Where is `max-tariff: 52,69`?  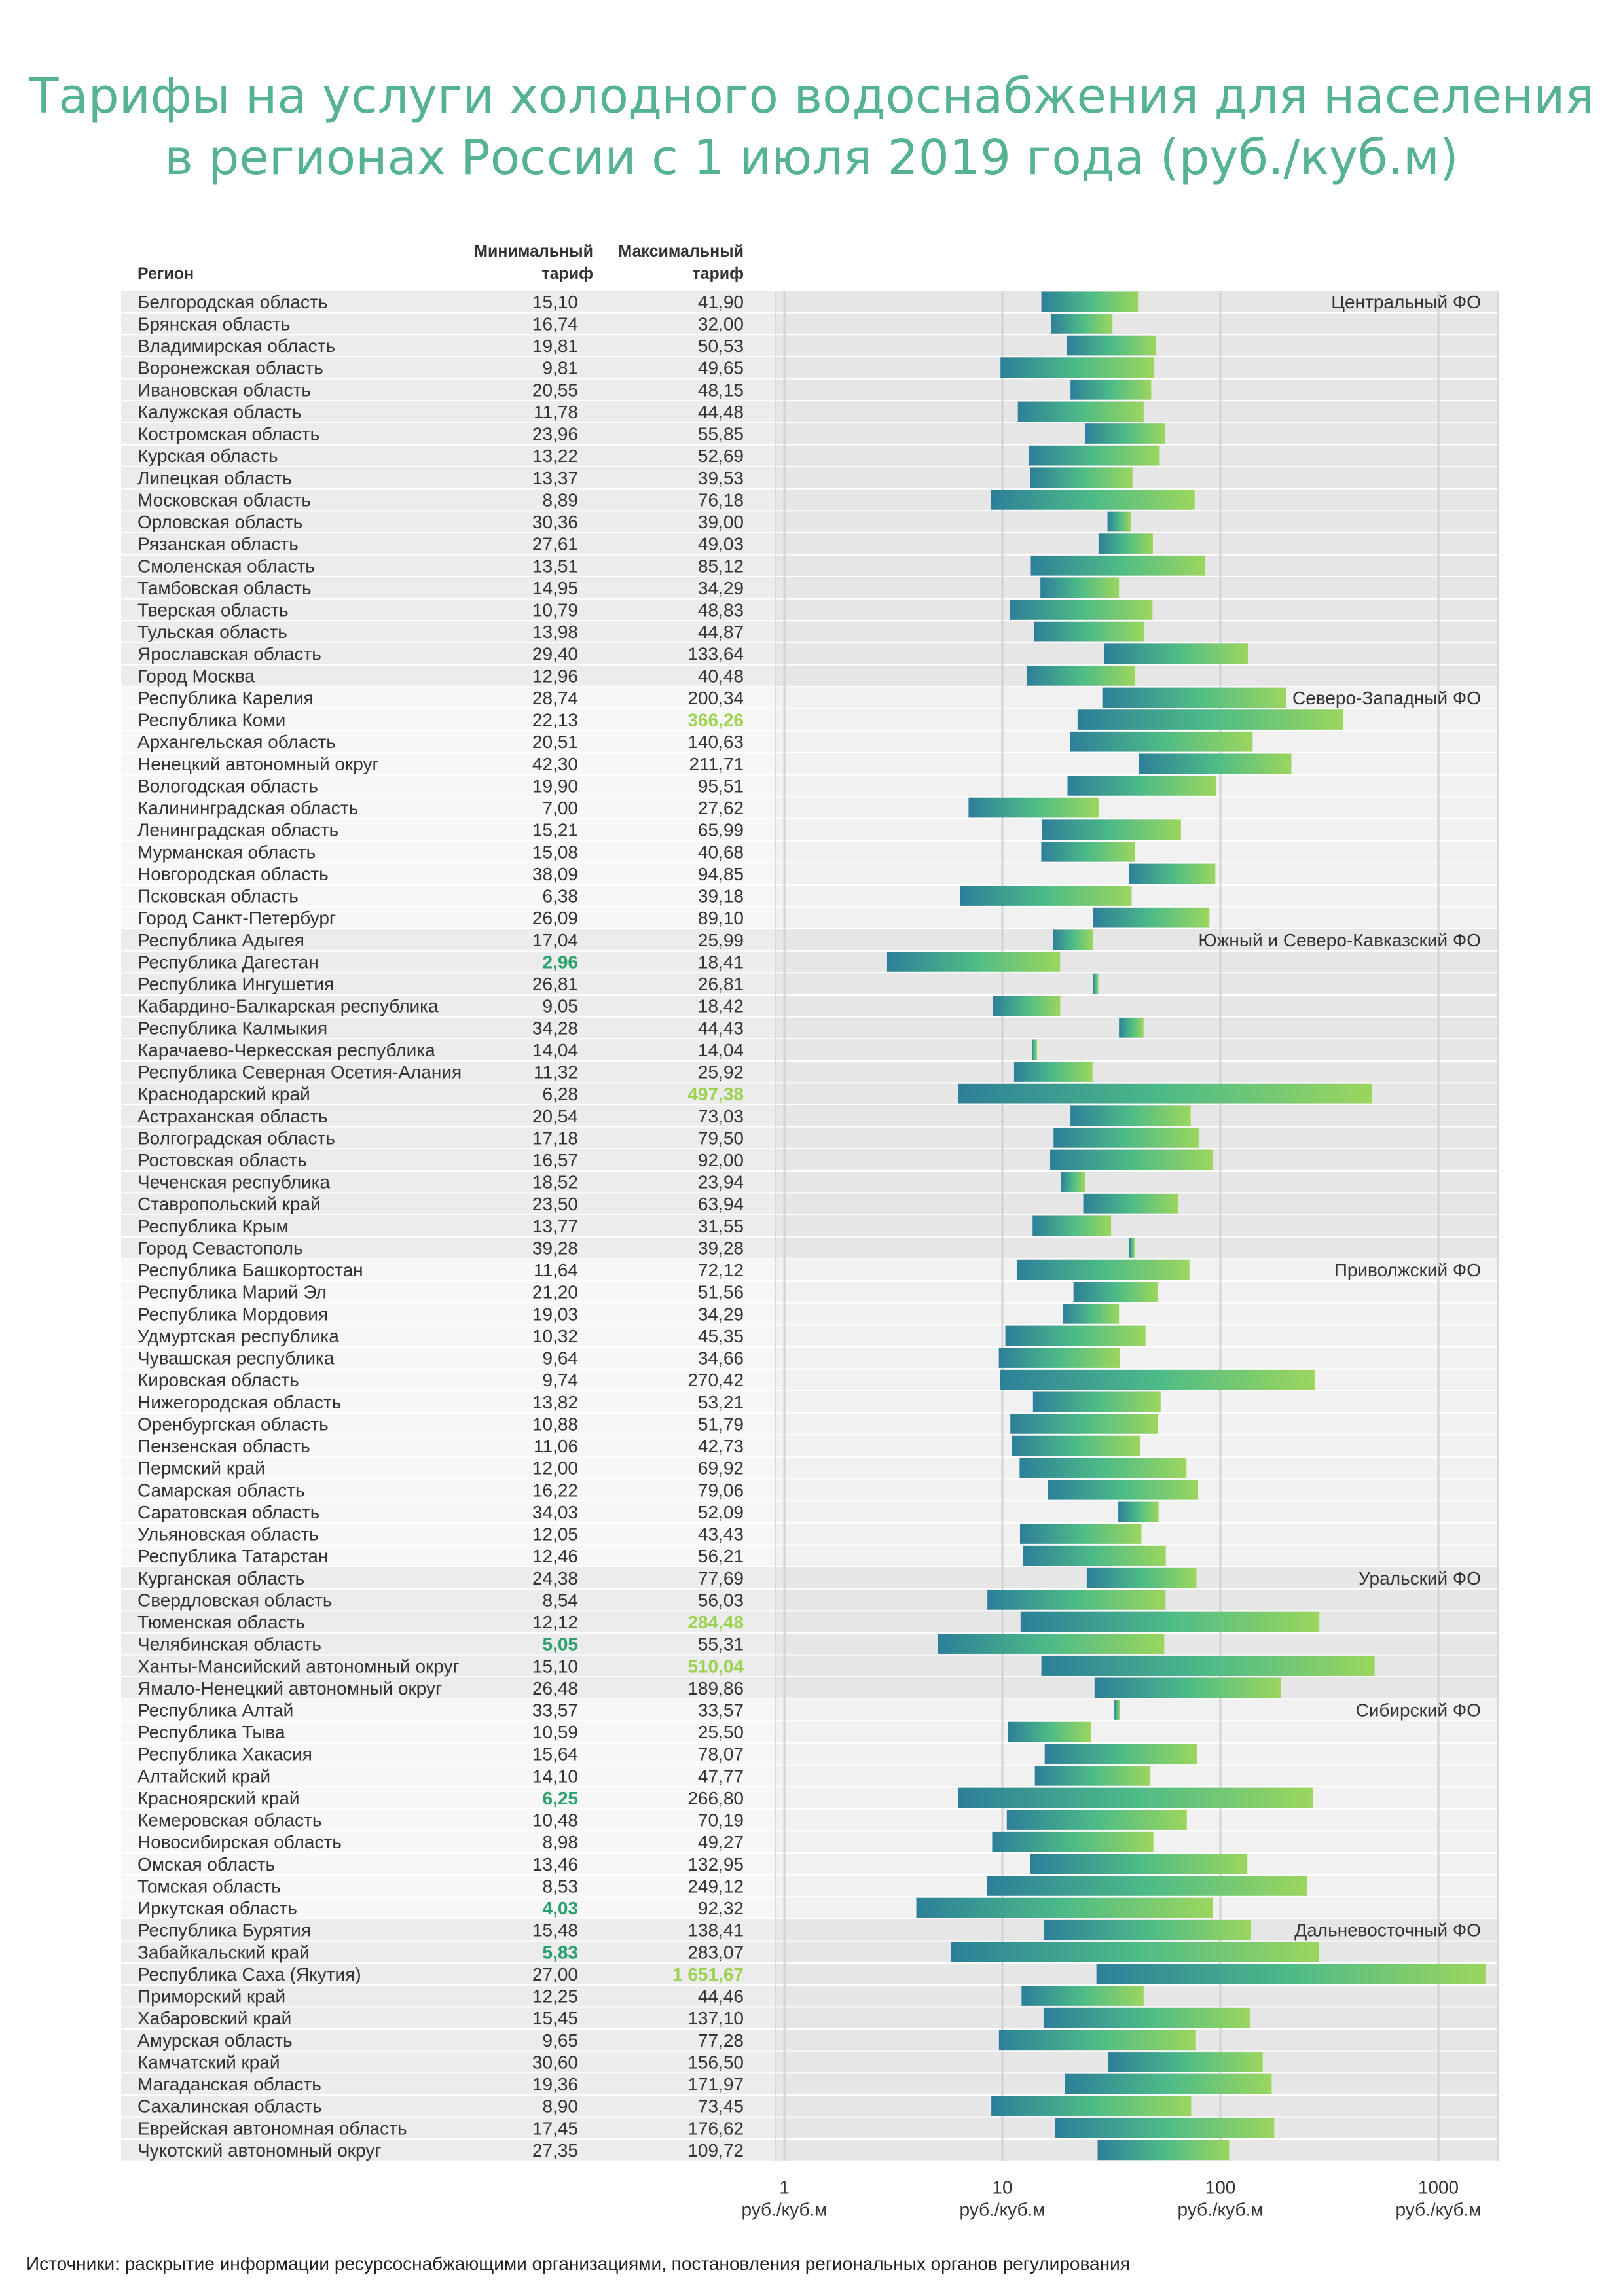
max-tariff: 52,69 is located at coordinates (721, 456).